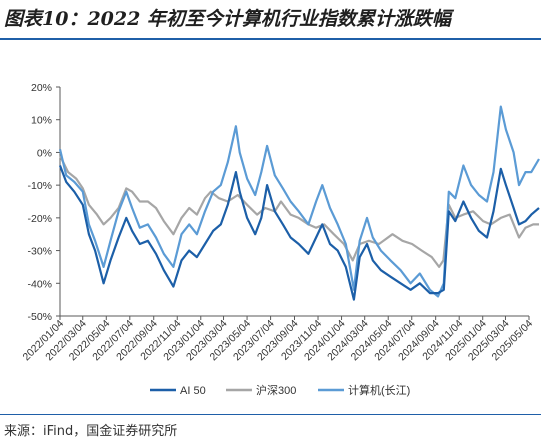  I want to click on y-tick-label: -30%, so click(39, 252).